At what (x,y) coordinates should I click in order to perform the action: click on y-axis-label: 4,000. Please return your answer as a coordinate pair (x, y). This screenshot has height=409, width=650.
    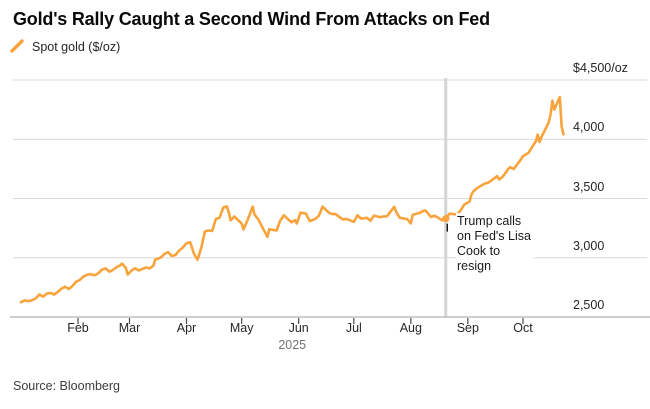
    Looking at the image, I should click on (589, 127).